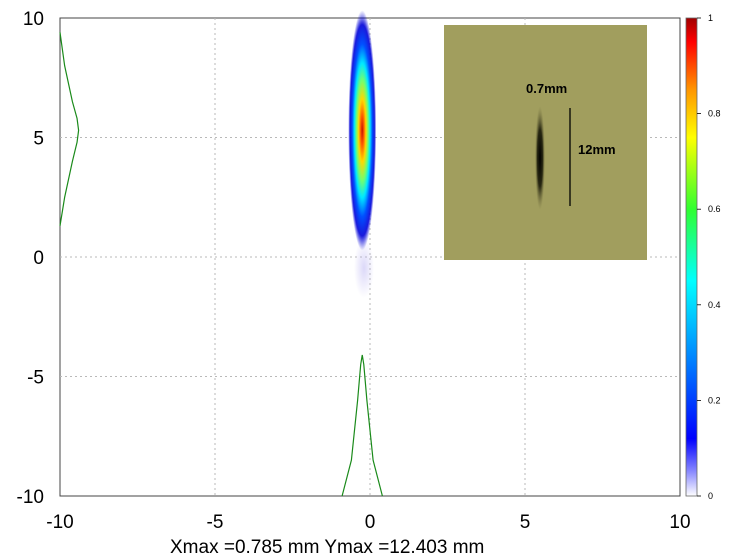 This screenshot has height=557, width=733. What do you see at coordinates (30, 497) in the screenshot?
I see `y-tick-label: -10` at bounding box center [30, 497].